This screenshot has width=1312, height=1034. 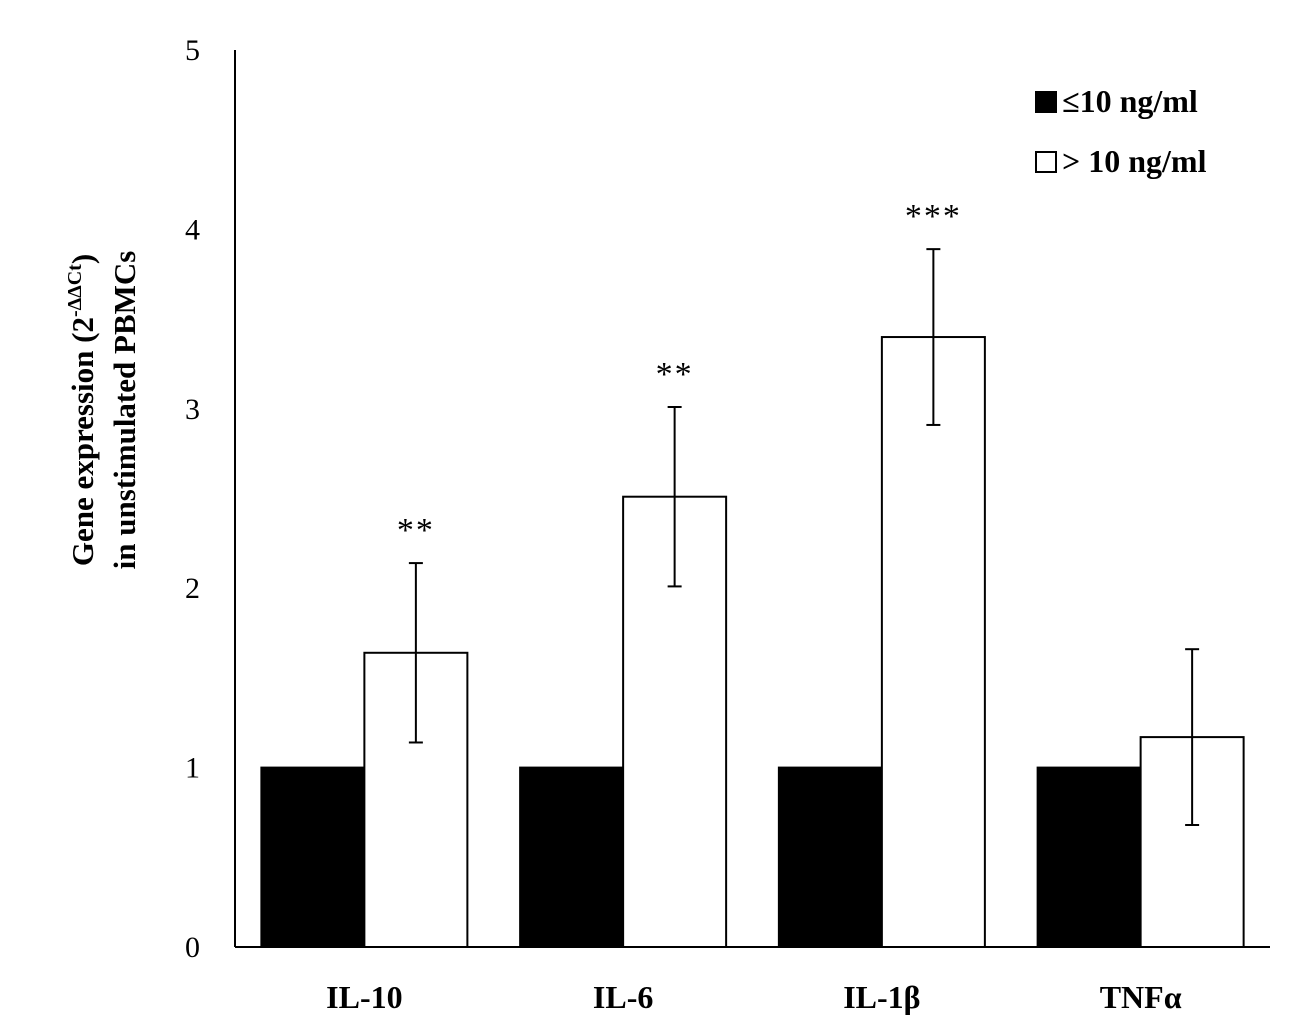 I want to click on category-label: IL-10, so click(x=364, y=997).